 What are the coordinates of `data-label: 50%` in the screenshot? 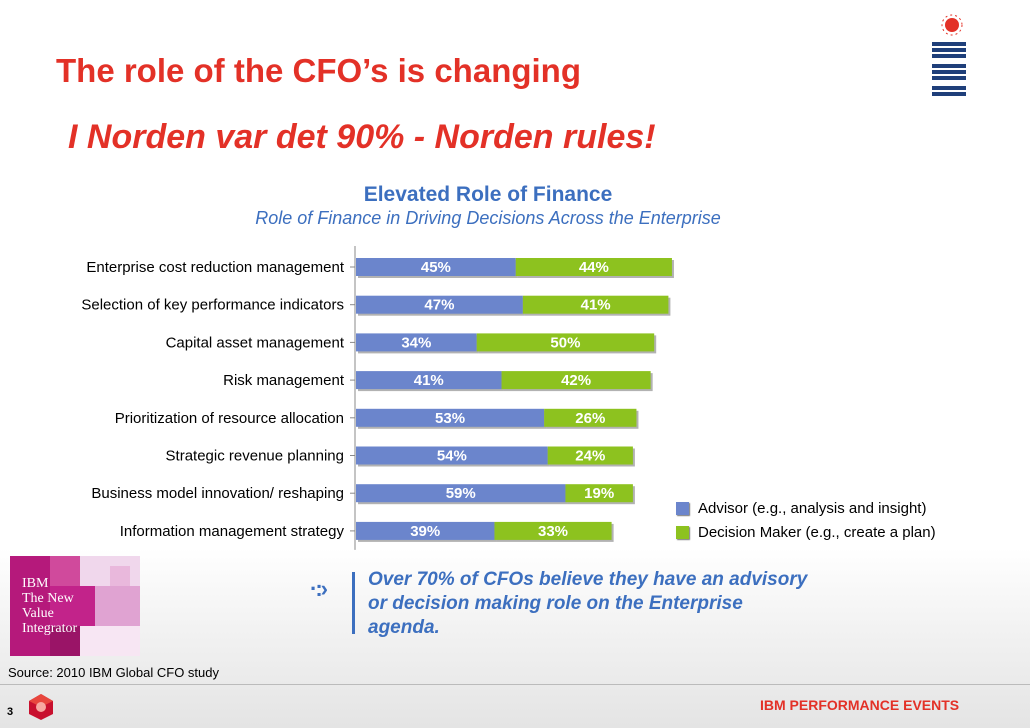 It's located at (565, 342).